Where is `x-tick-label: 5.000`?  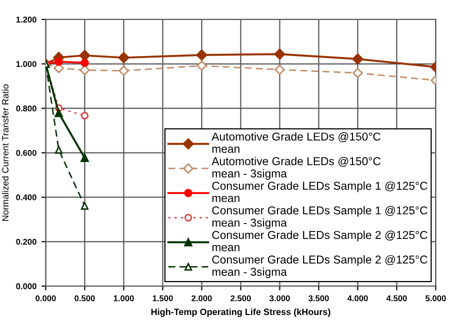
x-tick-label: 5.000 is located at coordinates (436, 298).